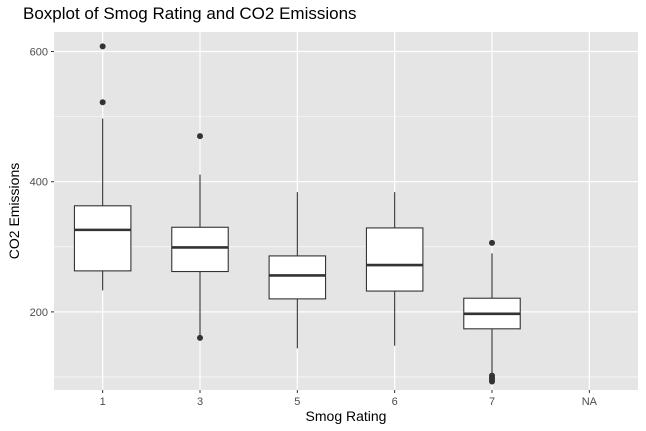 Image resolution: width=646 pixels, height=431 pixels. I want to click on x-tick-label: 5, so click(297, 402).